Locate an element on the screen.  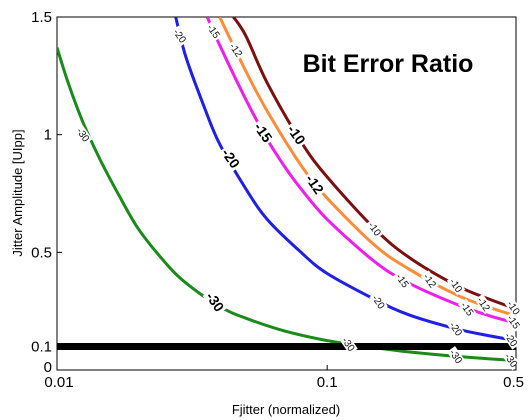
y-axis-label: Jitter Amplitude [UIpp] is located at coordinates (17, 192).